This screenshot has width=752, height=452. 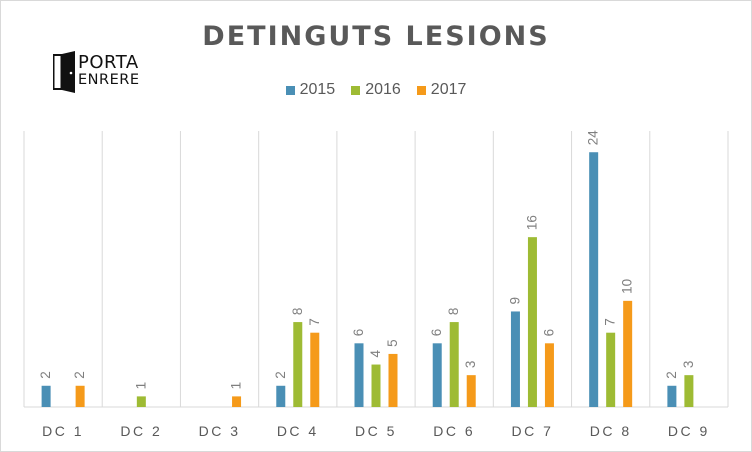 What do you see at coordinates (448, 89) in the screenshot?
I see `legend-label-2017: 2017` at bounding box center [448, 89].